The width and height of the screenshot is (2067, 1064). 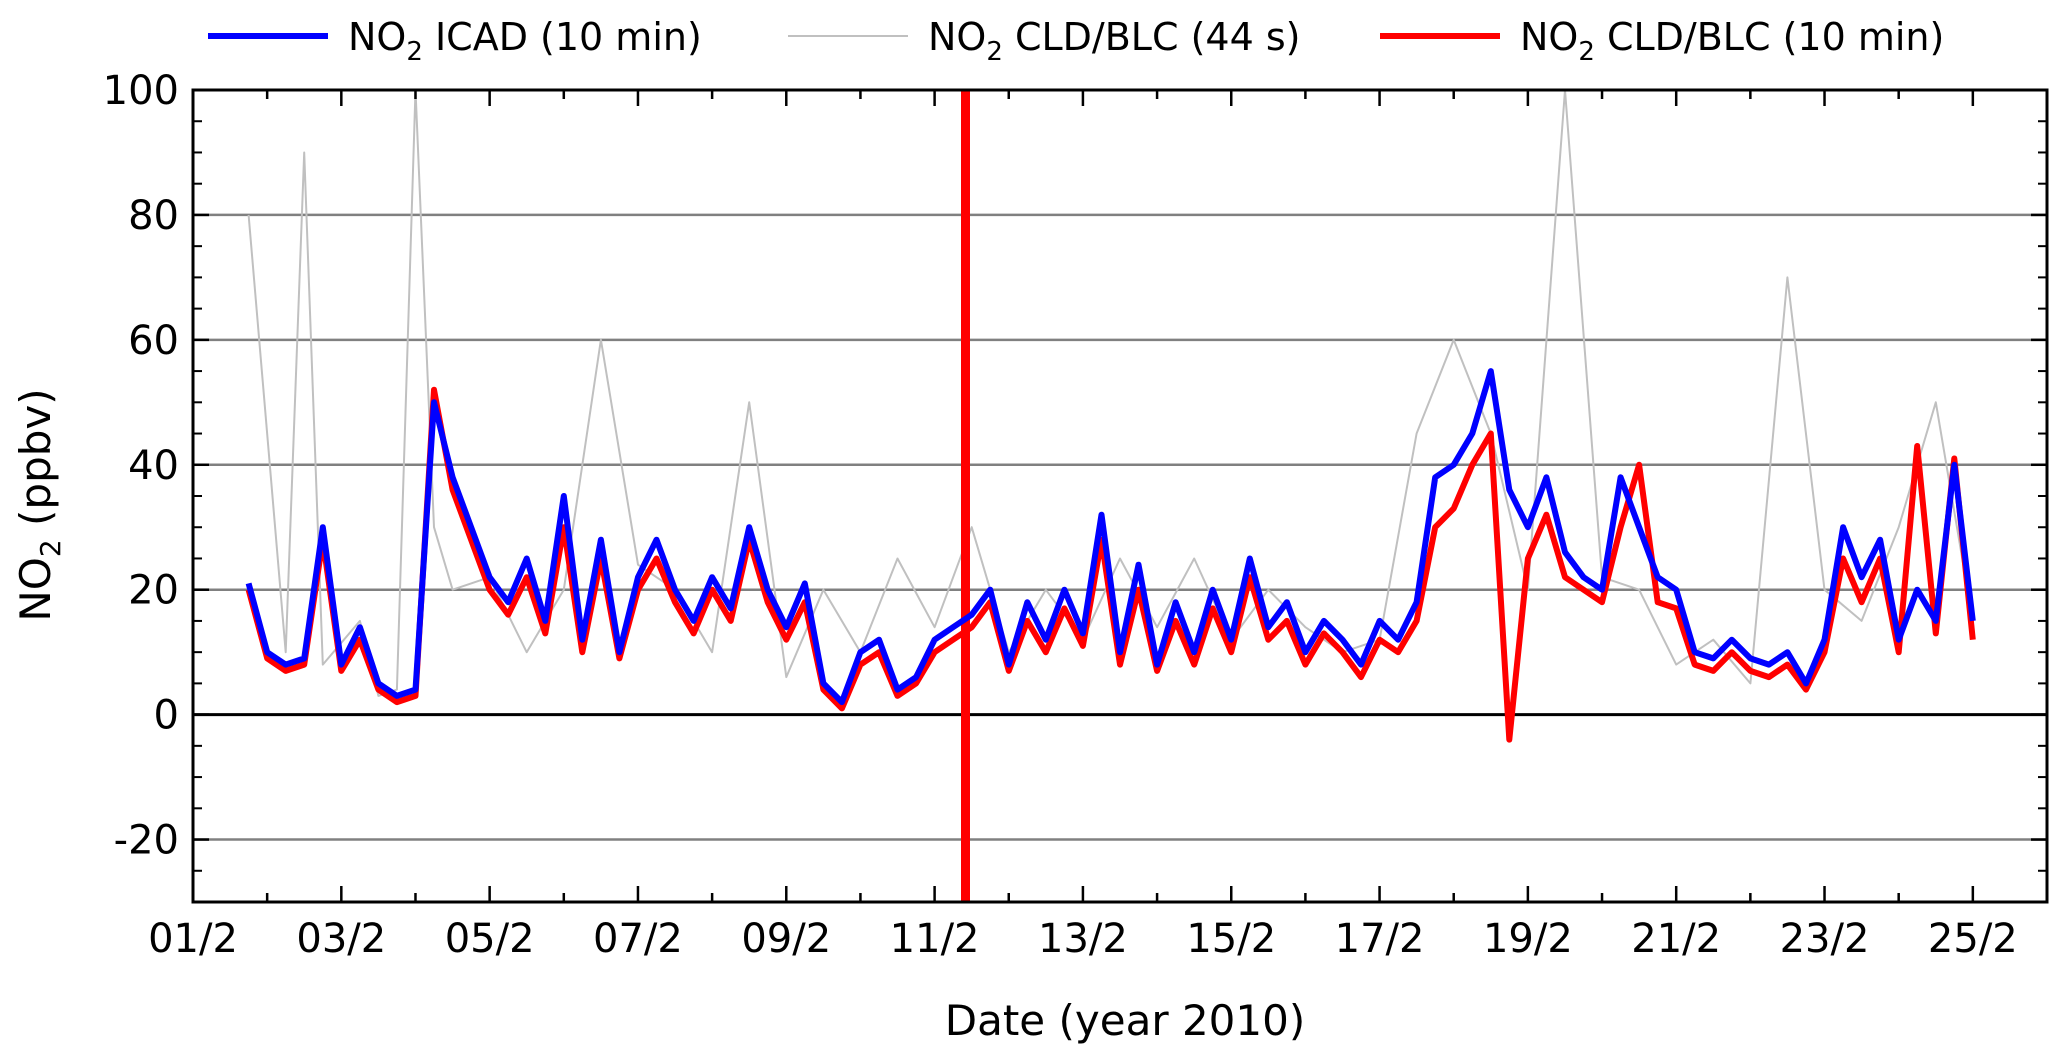 I want to click on x-tick-label: 15/2, so click(x=1231, y=939).